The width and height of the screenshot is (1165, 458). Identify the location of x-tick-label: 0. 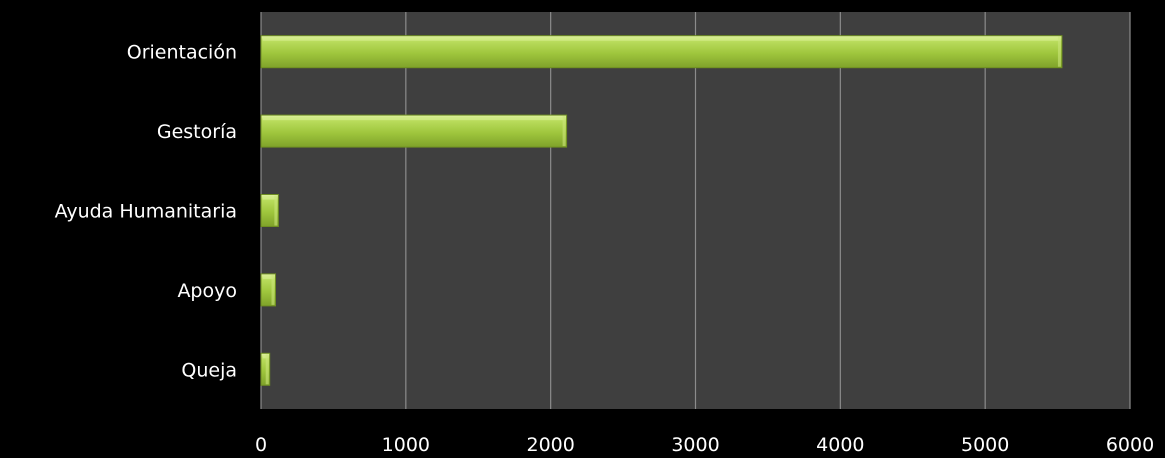
(261, 444).